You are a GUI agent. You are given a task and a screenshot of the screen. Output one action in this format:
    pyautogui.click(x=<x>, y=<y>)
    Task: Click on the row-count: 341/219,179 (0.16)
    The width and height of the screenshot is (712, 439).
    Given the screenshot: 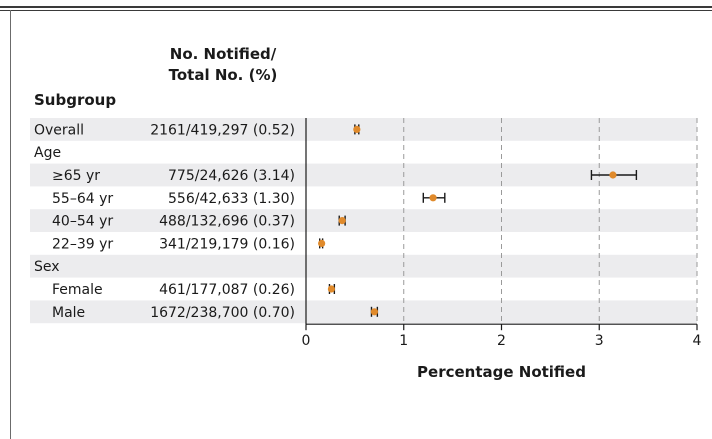 What is the action you would take?
    pyautogui.click(x=227, y=244)
    